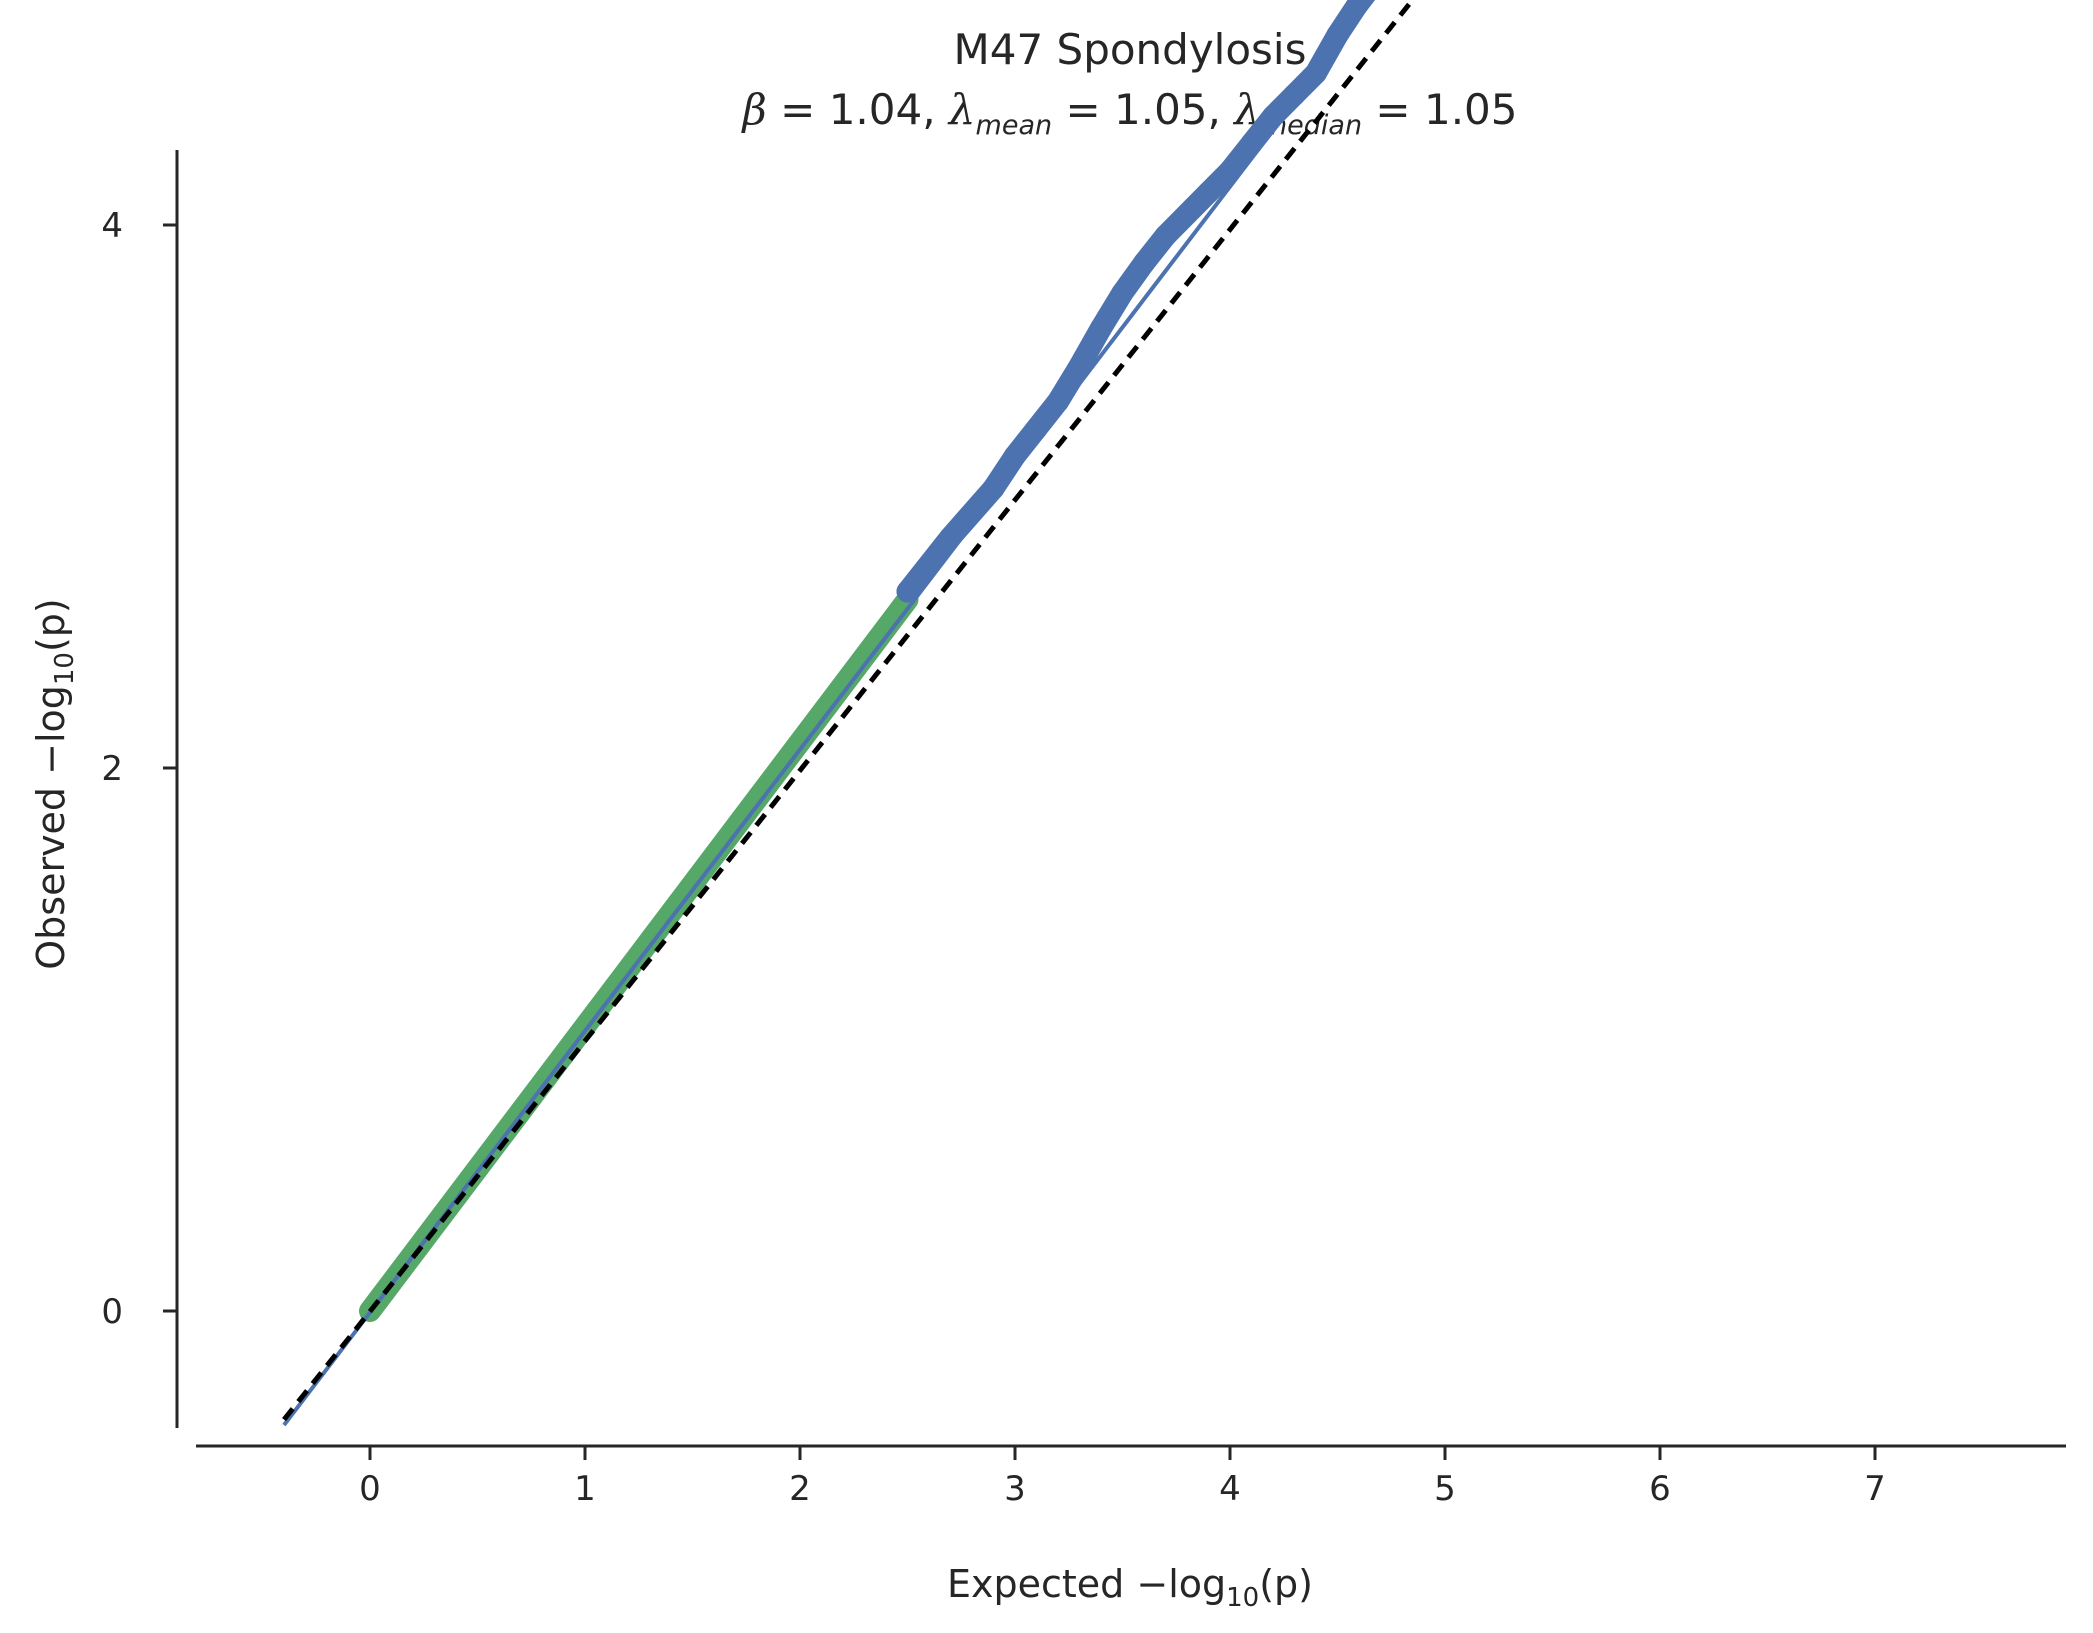 The image size is (2093, 1633). I want to click on y-ticks: 02468, so click(139, 769).